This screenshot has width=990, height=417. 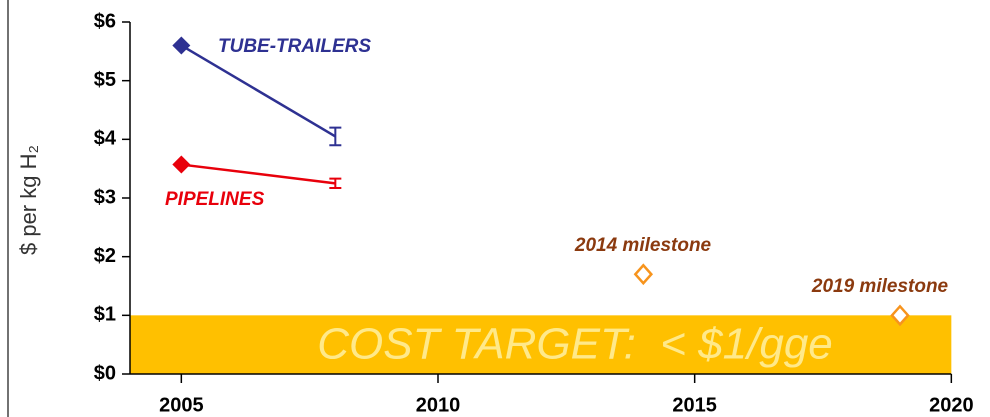 I want to click on milestone-label: 2019 milestone, so click(x=880, y=286).